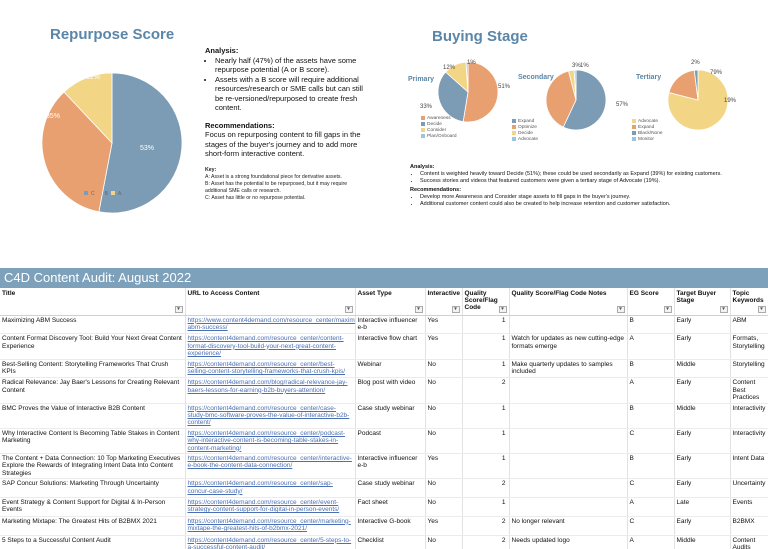 The image size is (768, 549). I want to click on pie-slice-label: 35%, so click(53, 116).